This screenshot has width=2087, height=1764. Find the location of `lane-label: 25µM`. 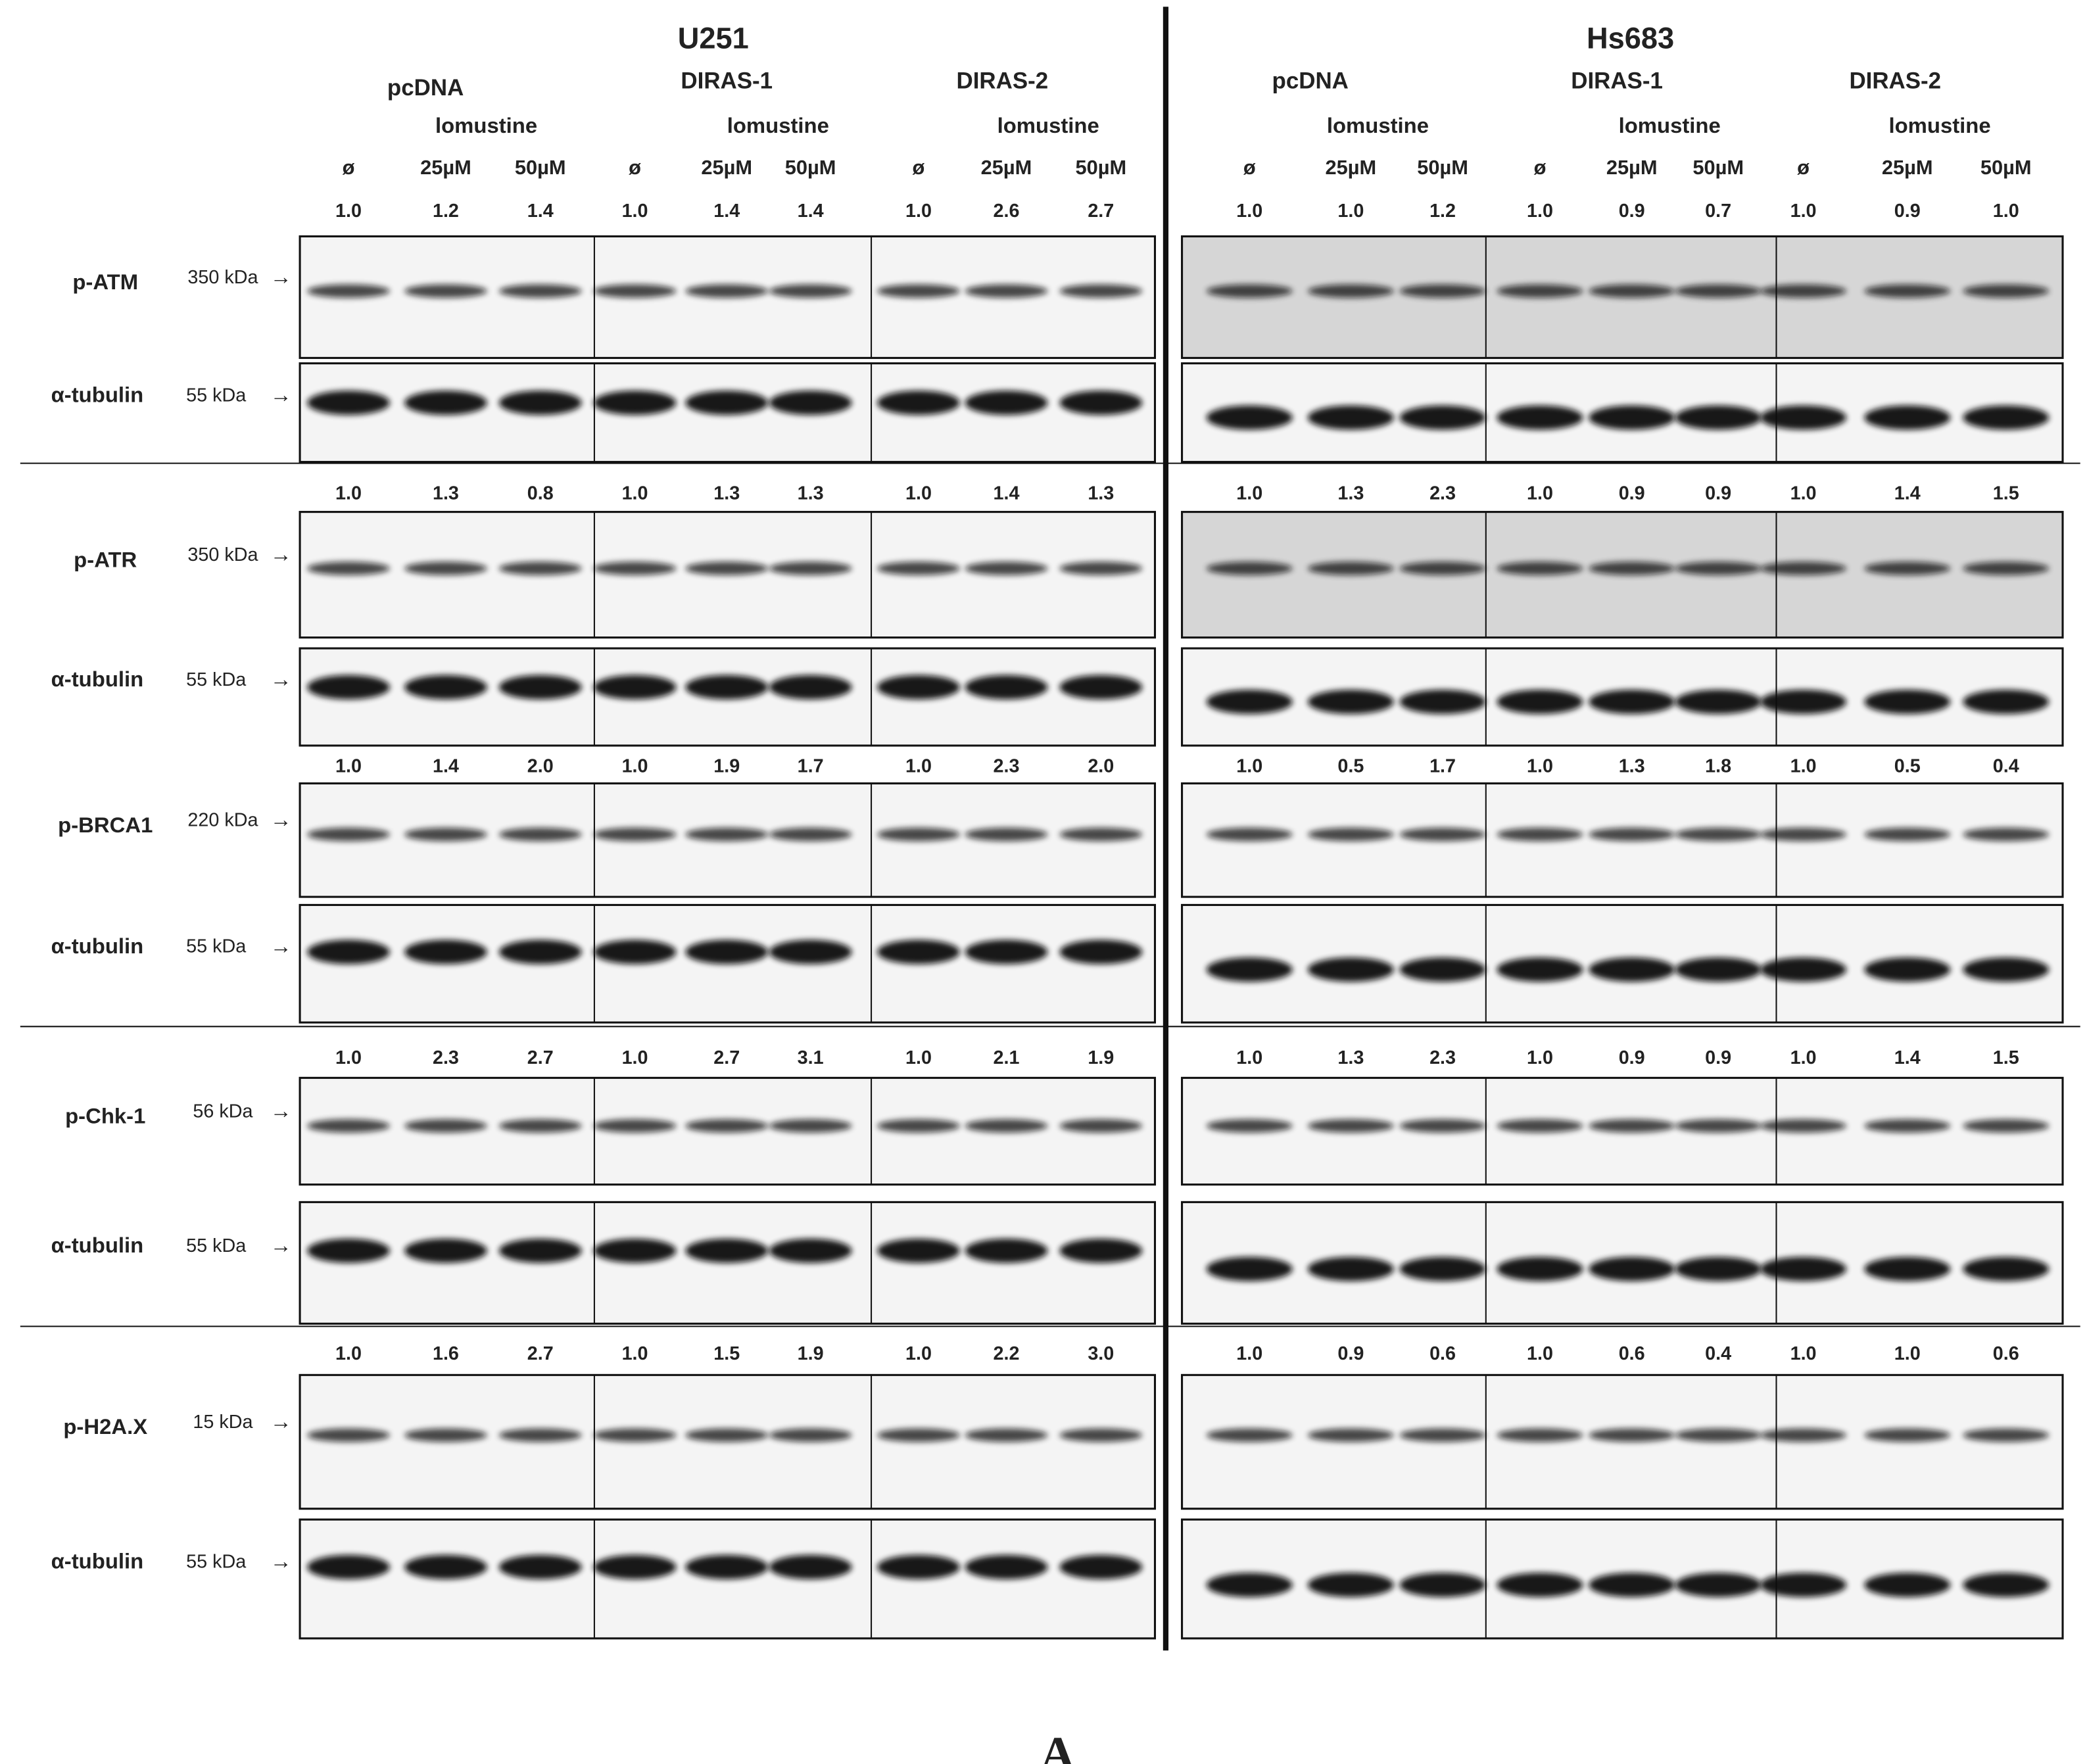

lane-label: 25µM is located at coordinates (1351, 167).